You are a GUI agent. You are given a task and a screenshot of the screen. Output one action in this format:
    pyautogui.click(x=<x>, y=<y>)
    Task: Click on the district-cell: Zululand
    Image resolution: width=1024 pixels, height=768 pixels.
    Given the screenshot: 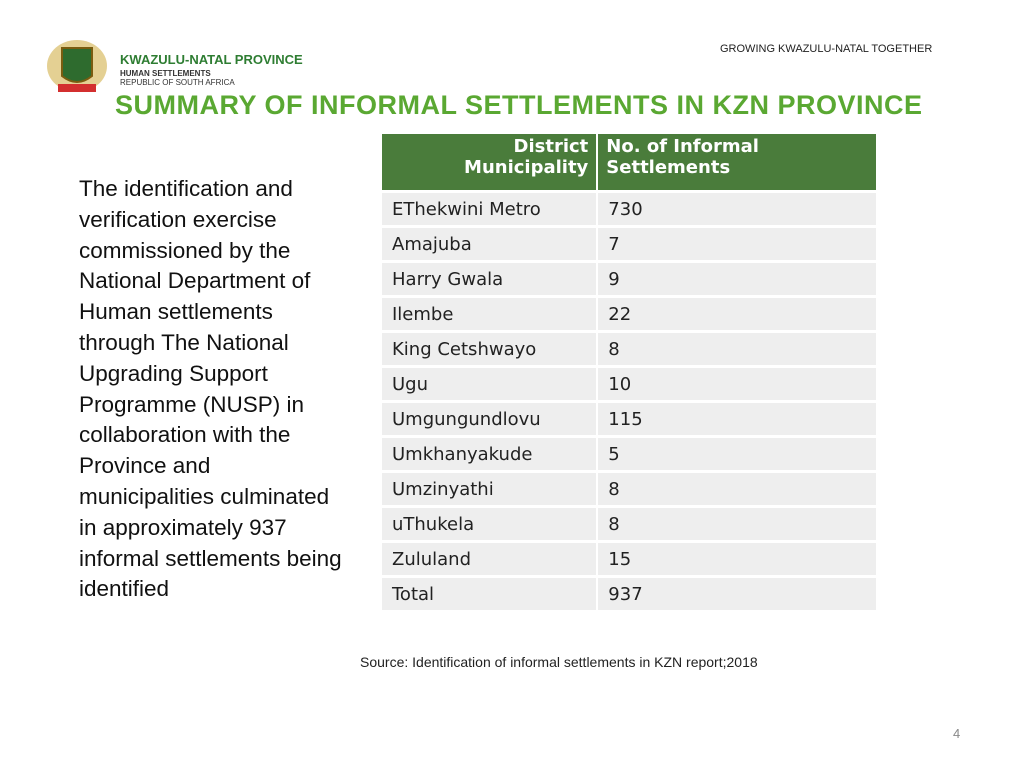 What is the action you would take?
    pyautogui.click(x=490, y=559)
    